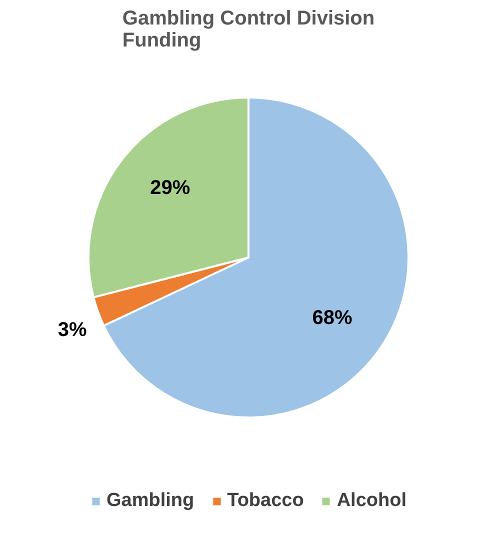 Image resolution: width=502 pixels, height=533 pixels. What do you see at coordinates (150, 501) in the screenshot?
I see `legend-label: Gambling` at bounding box center [150, 501].